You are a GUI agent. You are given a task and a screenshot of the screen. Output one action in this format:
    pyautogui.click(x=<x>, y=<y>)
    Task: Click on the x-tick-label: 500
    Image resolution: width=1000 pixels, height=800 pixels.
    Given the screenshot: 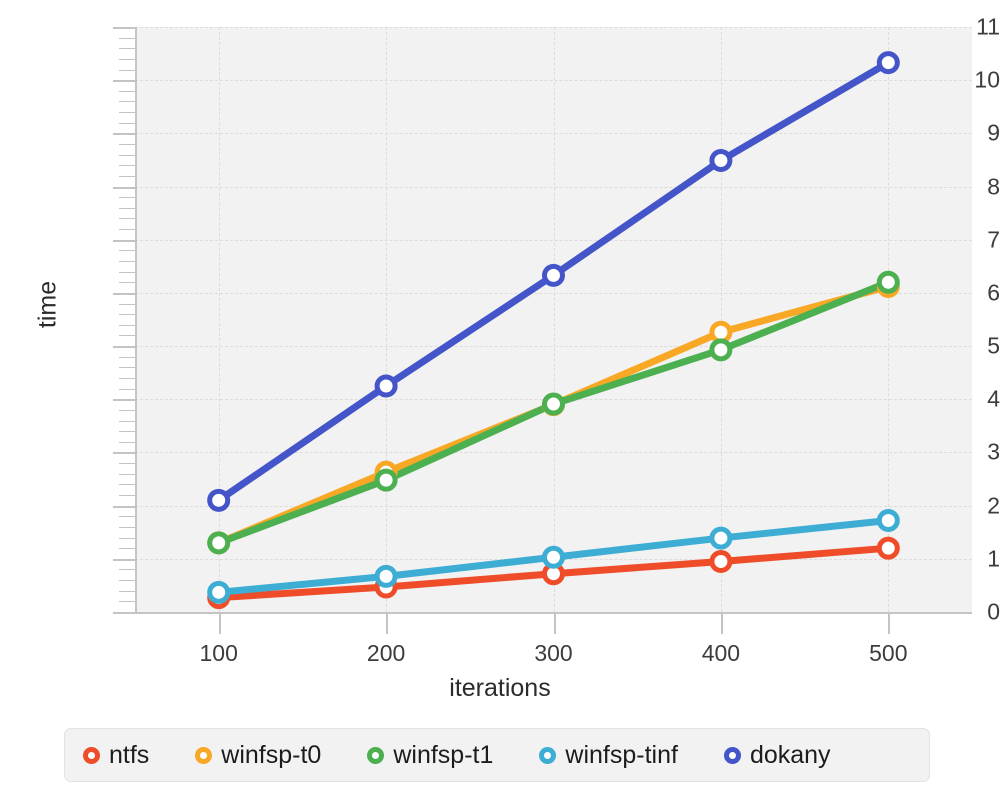 What is the action you would take?
    pyautogui.click(x=888, y=653)
    